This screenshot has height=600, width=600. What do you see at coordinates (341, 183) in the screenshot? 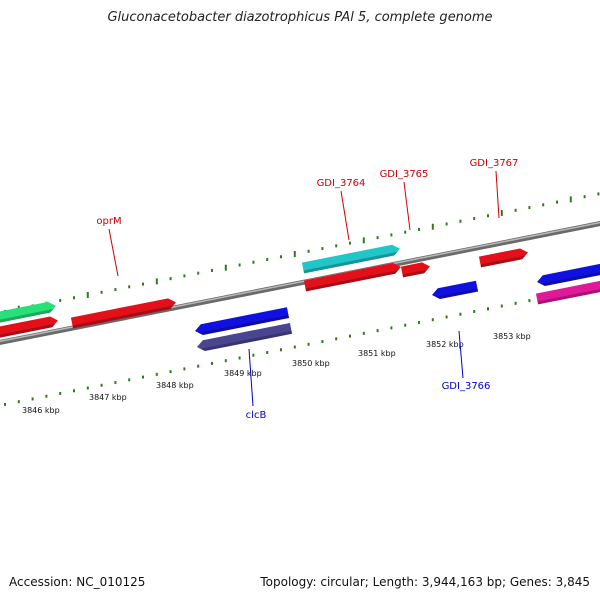
I see `gene-label: GDI_3764` at bounding box center [341, 183].